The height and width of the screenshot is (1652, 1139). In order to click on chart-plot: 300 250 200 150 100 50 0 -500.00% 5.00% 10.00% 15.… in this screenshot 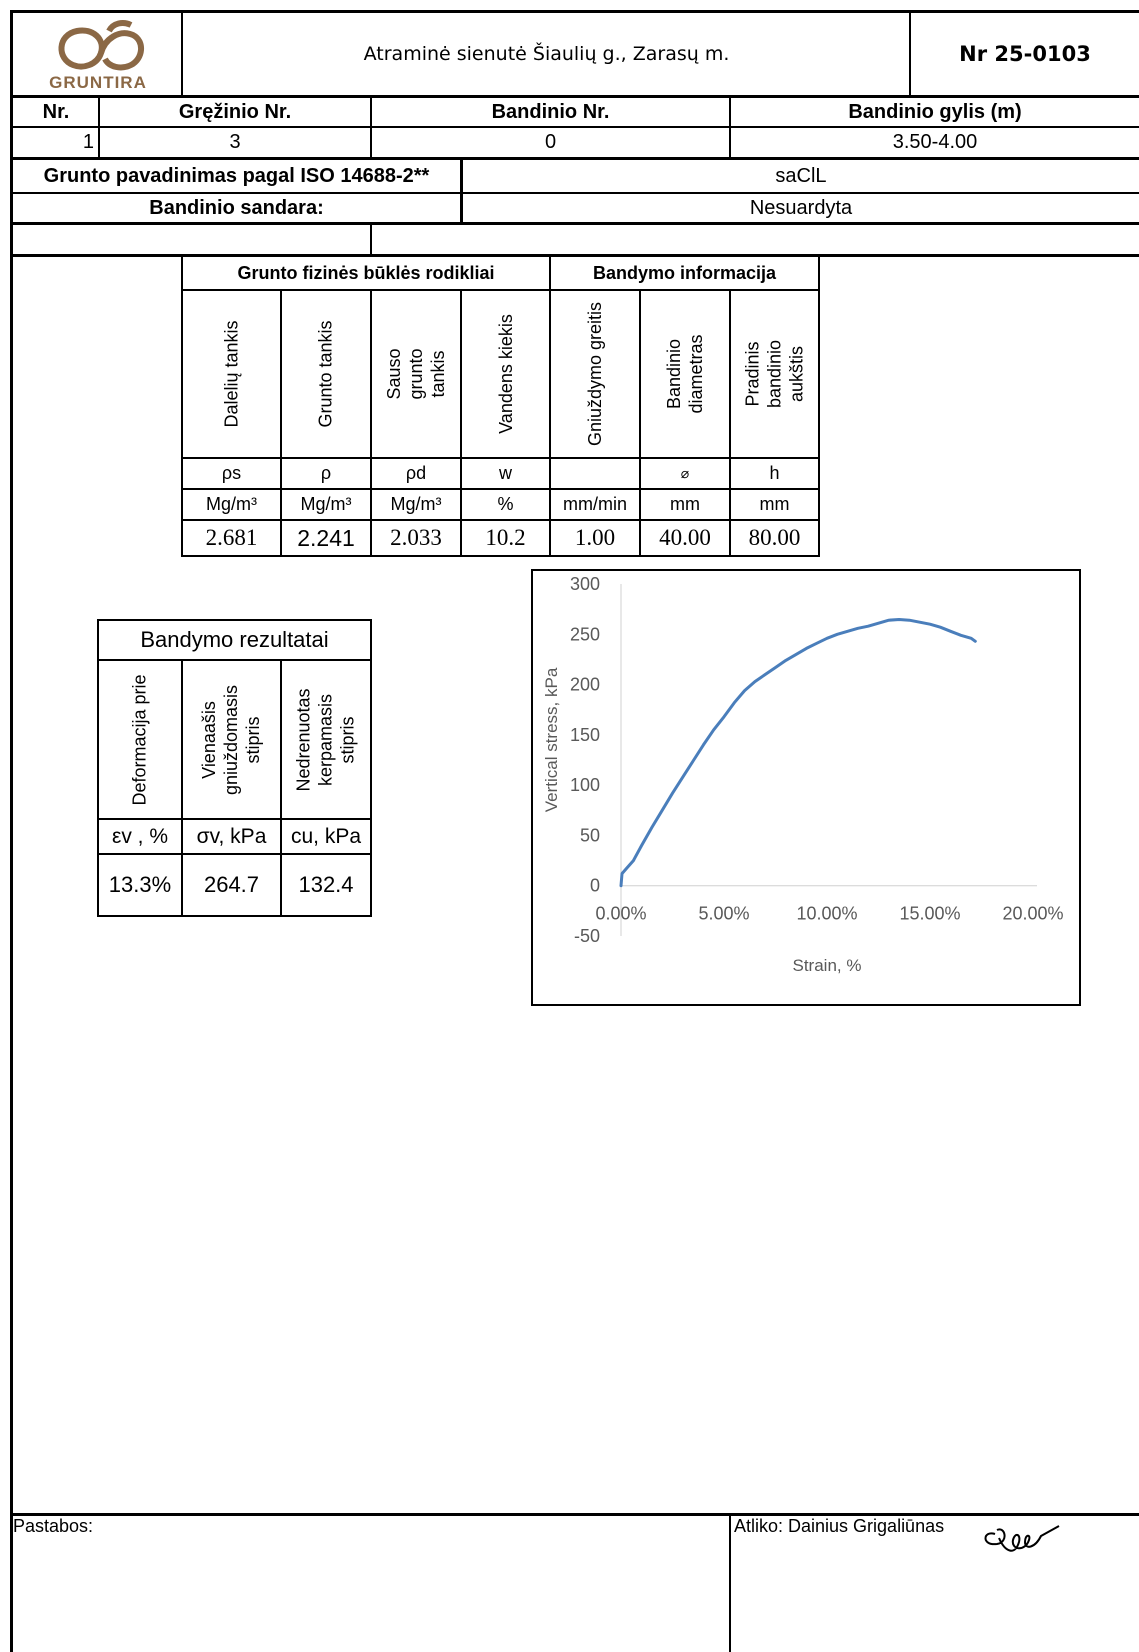, I will do `click(803, 774)`.